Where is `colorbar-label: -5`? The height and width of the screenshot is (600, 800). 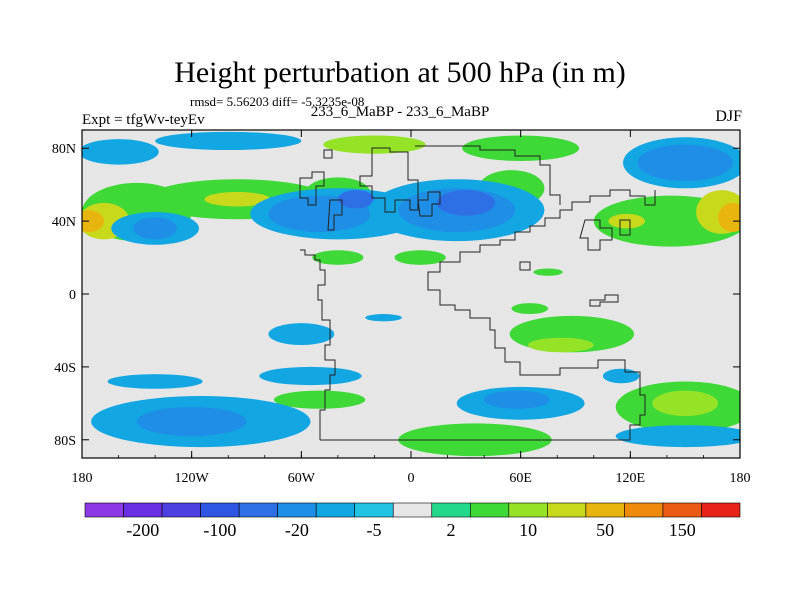
colorbar-label: -5 is located at coordinates (373, 530).